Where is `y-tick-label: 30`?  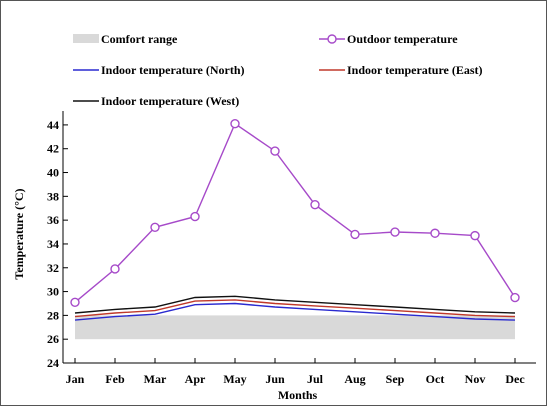
y-tick-label: 30 is located at coordinates (53, 292).